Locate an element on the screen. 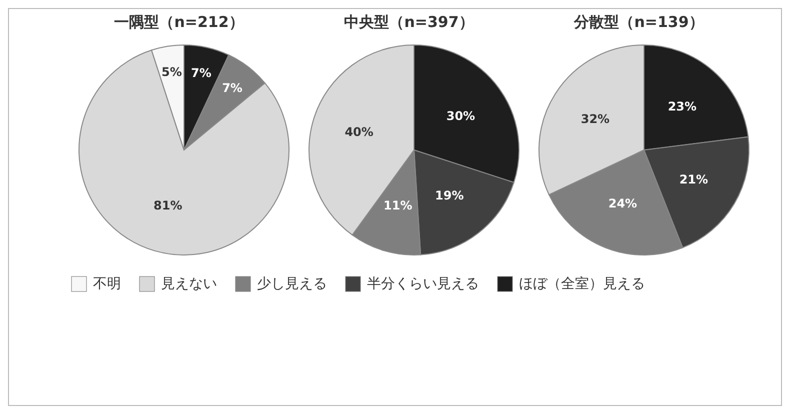 This screenshot has width=790, height=414. data-label: 24% is located at coordinates (623, 203).